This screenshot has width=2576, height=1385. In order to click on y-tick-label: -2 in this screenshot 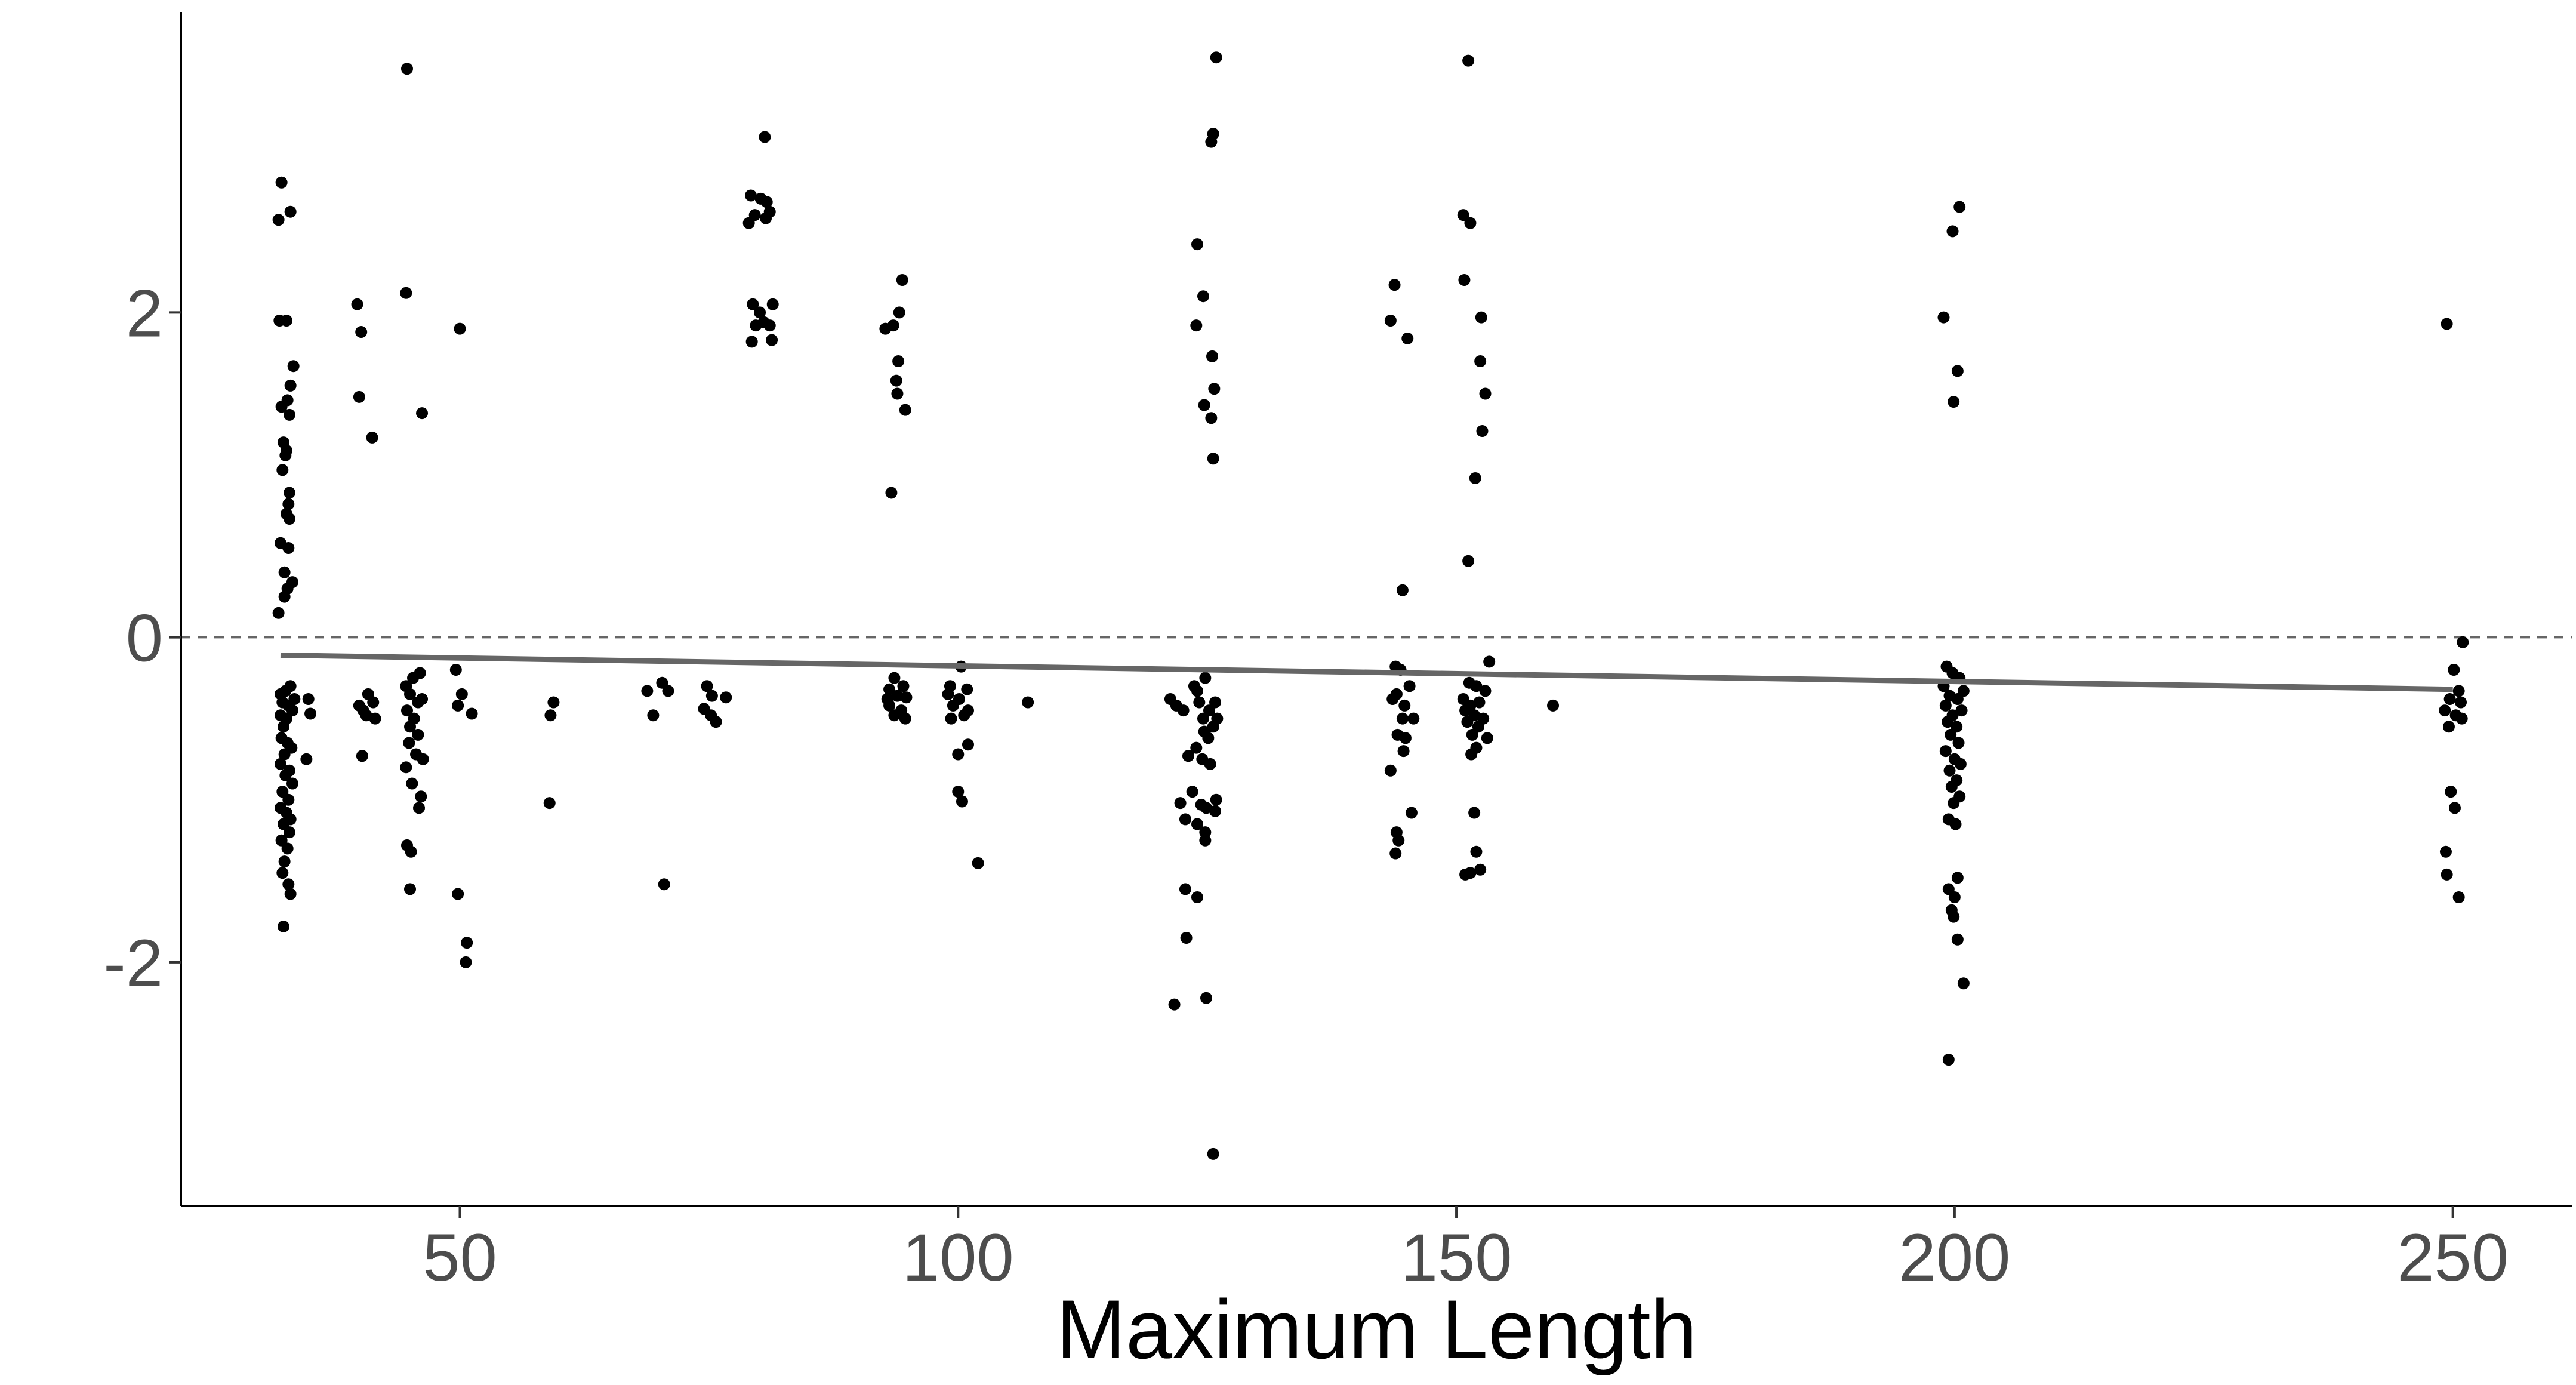, I will do `click(133, 963)`.